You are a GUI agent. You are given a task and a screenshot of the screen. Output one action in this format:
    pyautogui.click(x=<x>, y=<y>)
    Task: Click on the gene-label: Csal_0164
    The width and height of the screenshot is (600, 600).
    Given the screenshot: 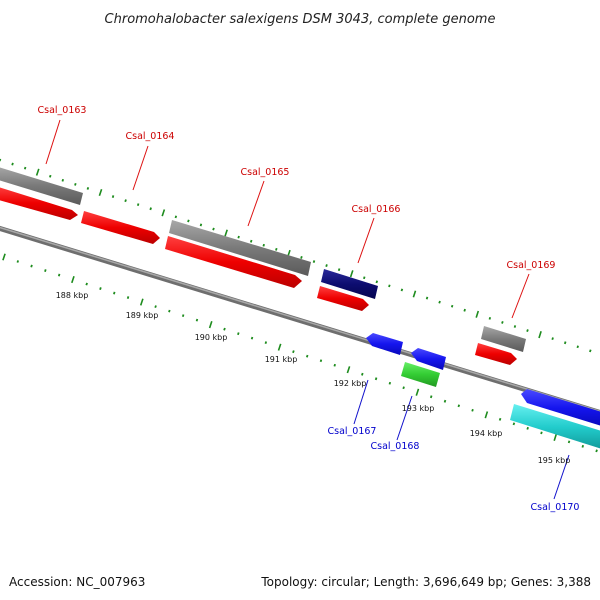 What is the action you would take?
    pyautogui.click(x=150, y=136)
    